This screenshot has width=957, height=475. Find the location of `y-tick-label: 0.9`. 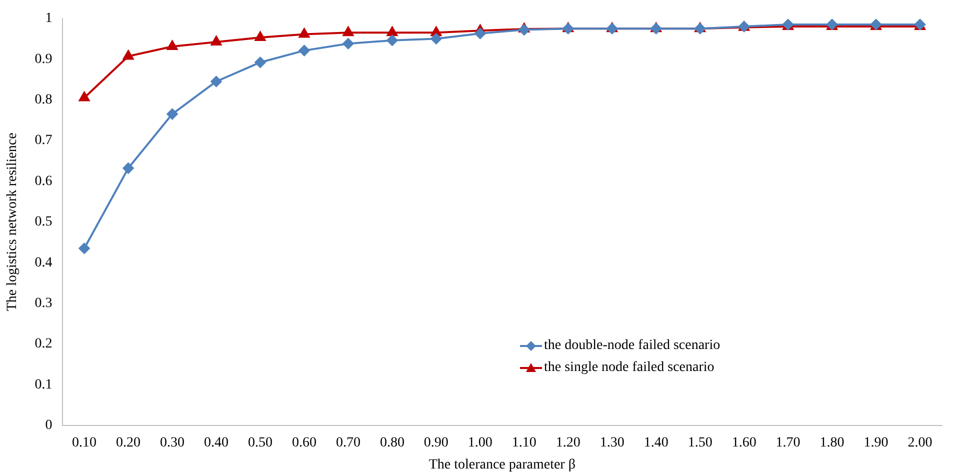

y-tick-label: 0.9 is located at coordinates (43, 59).